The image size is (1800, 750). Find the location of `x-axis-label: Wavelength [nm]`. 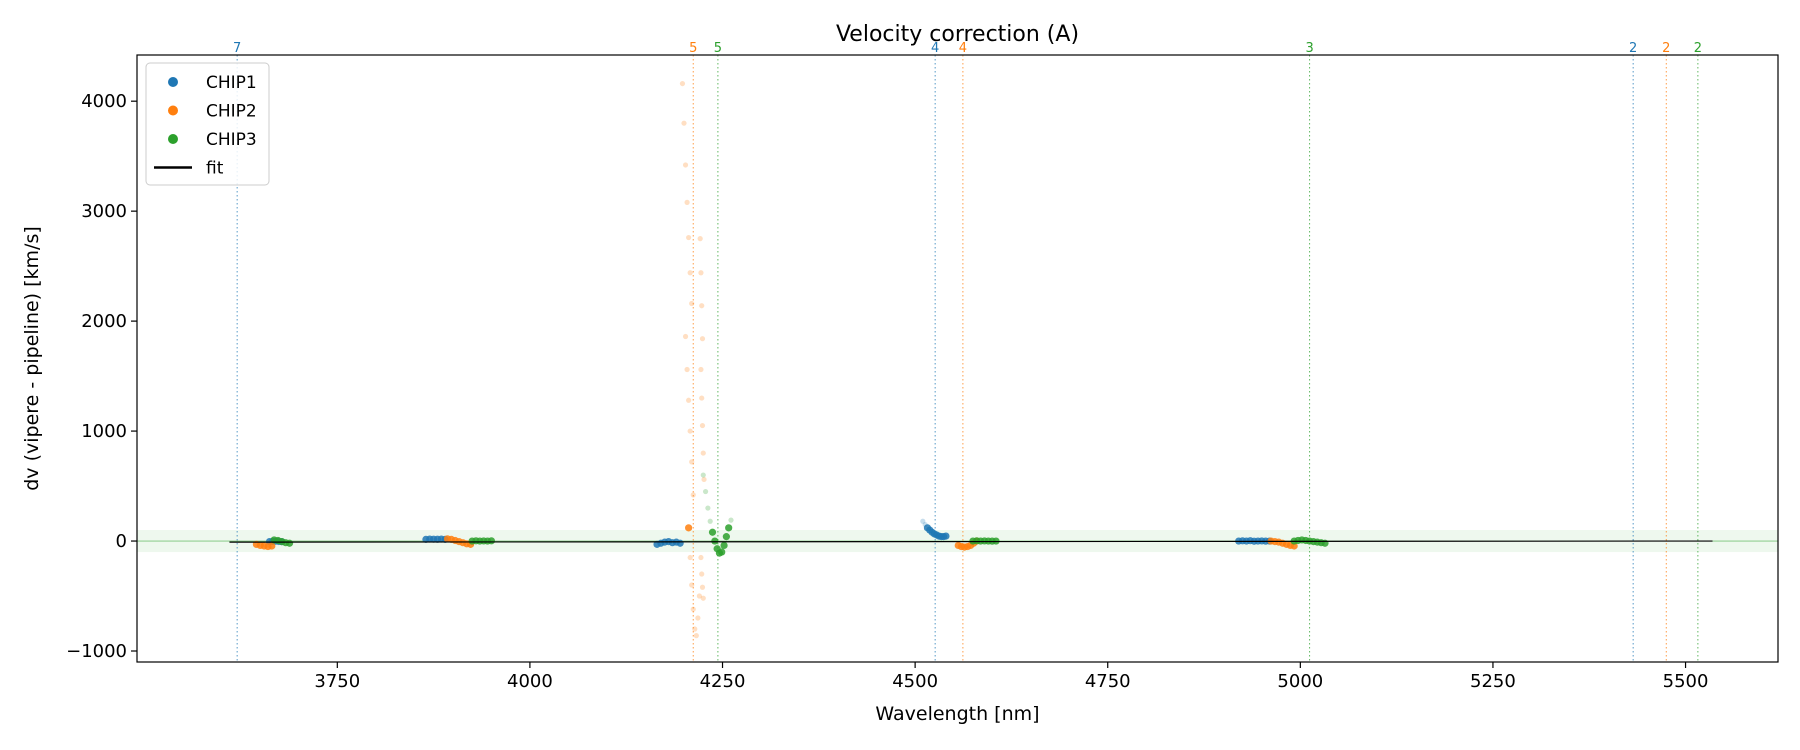

x-axis-label: Wavelength [nm] is located at coordinates (957, 714).